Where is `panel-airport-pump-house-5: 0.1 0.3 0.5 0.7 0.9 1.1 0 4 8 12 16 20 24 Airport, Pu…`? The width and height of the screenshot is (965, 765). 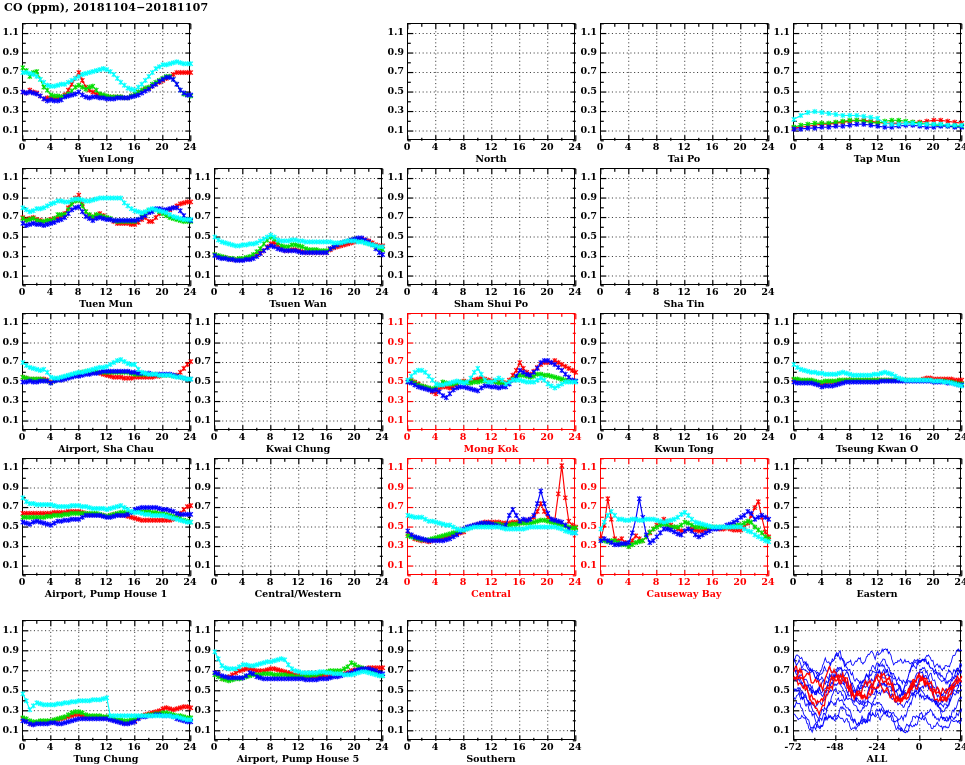 panel-airport-pump-house-5: 0.1 0.3 0.5 0.7 0.9 1.1 0 4 8 12 16 20 24 Airport, Pu… is located at coordinates (290, 689).